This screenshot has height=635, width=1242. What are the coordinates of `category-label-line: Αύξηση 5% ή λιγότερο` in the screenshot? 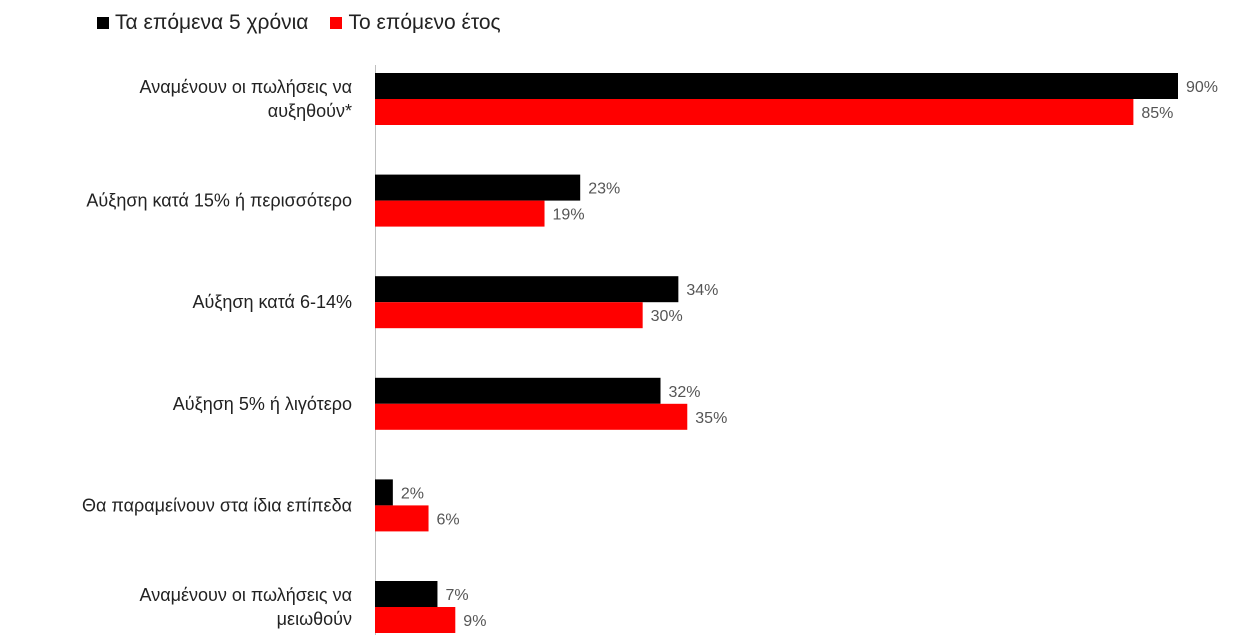 It's located at (262, 404).